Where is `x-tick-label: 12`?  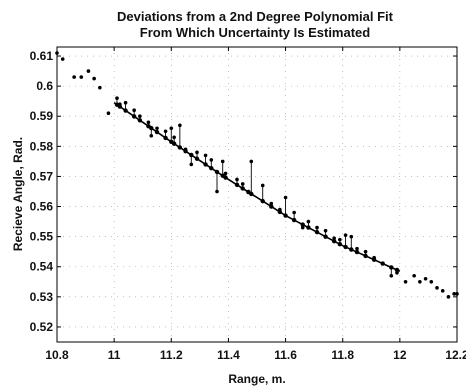
x-tick-label: 12 is located at coordinates (400, 355).